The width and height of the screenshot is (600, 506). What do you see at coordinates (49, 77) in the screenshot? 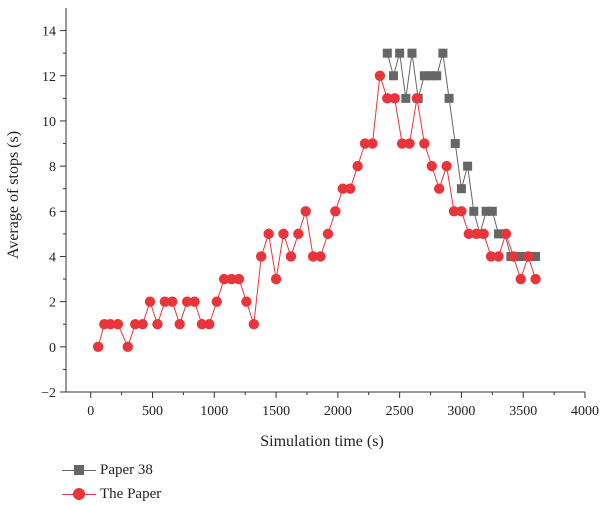
I see `y-tick-label: 12` at bounding box center [49, 77].